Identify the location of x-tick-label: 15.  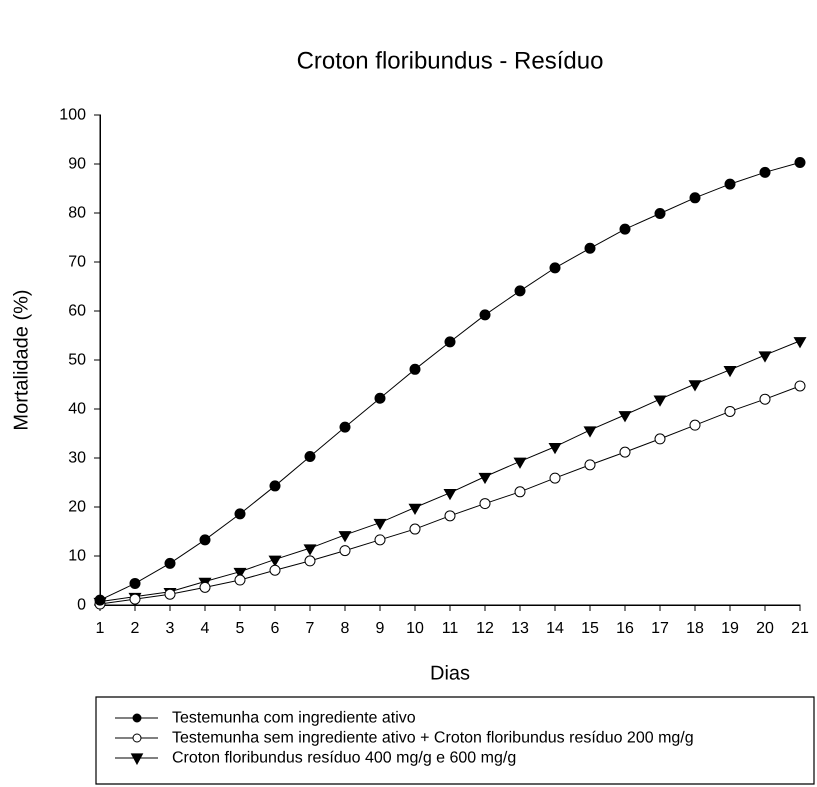
(590, 629).